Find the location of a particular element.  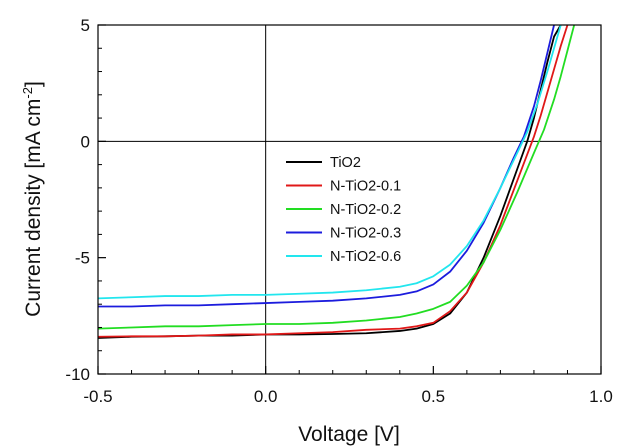

legend-label-5: N-TiO2-0.6 is located at coordinates (365, 257).